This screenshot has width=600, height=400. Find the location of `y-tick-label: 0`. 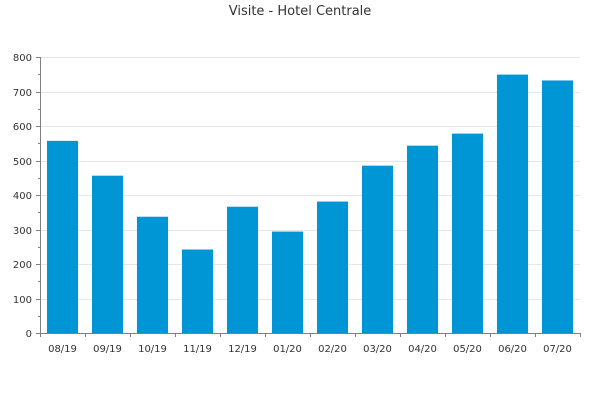

y-tick-label: 0 is located at coordinates (29, 334).